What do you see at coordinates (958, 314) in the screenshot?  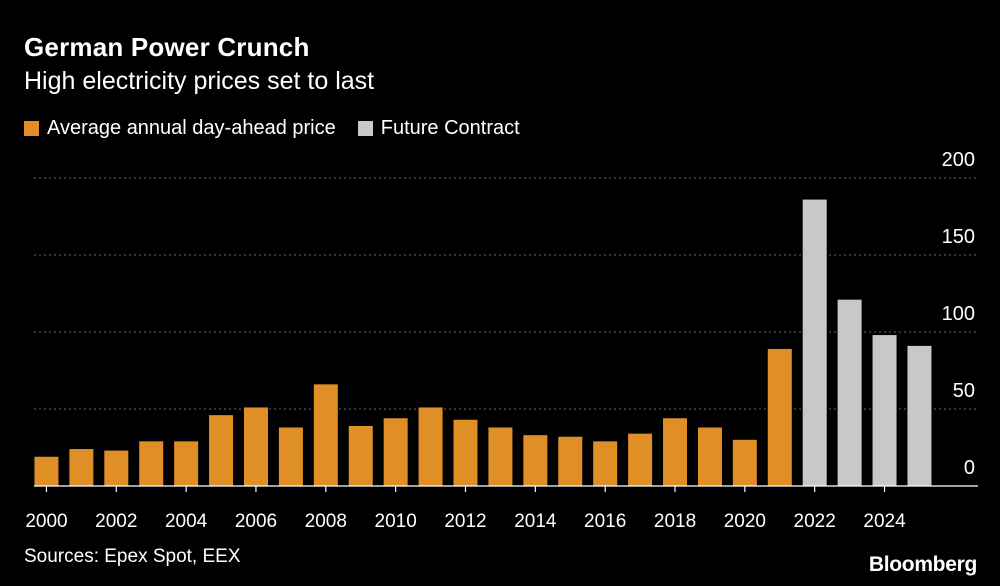 I see `y-tick-label: 100` at bounding box center [958, 314].